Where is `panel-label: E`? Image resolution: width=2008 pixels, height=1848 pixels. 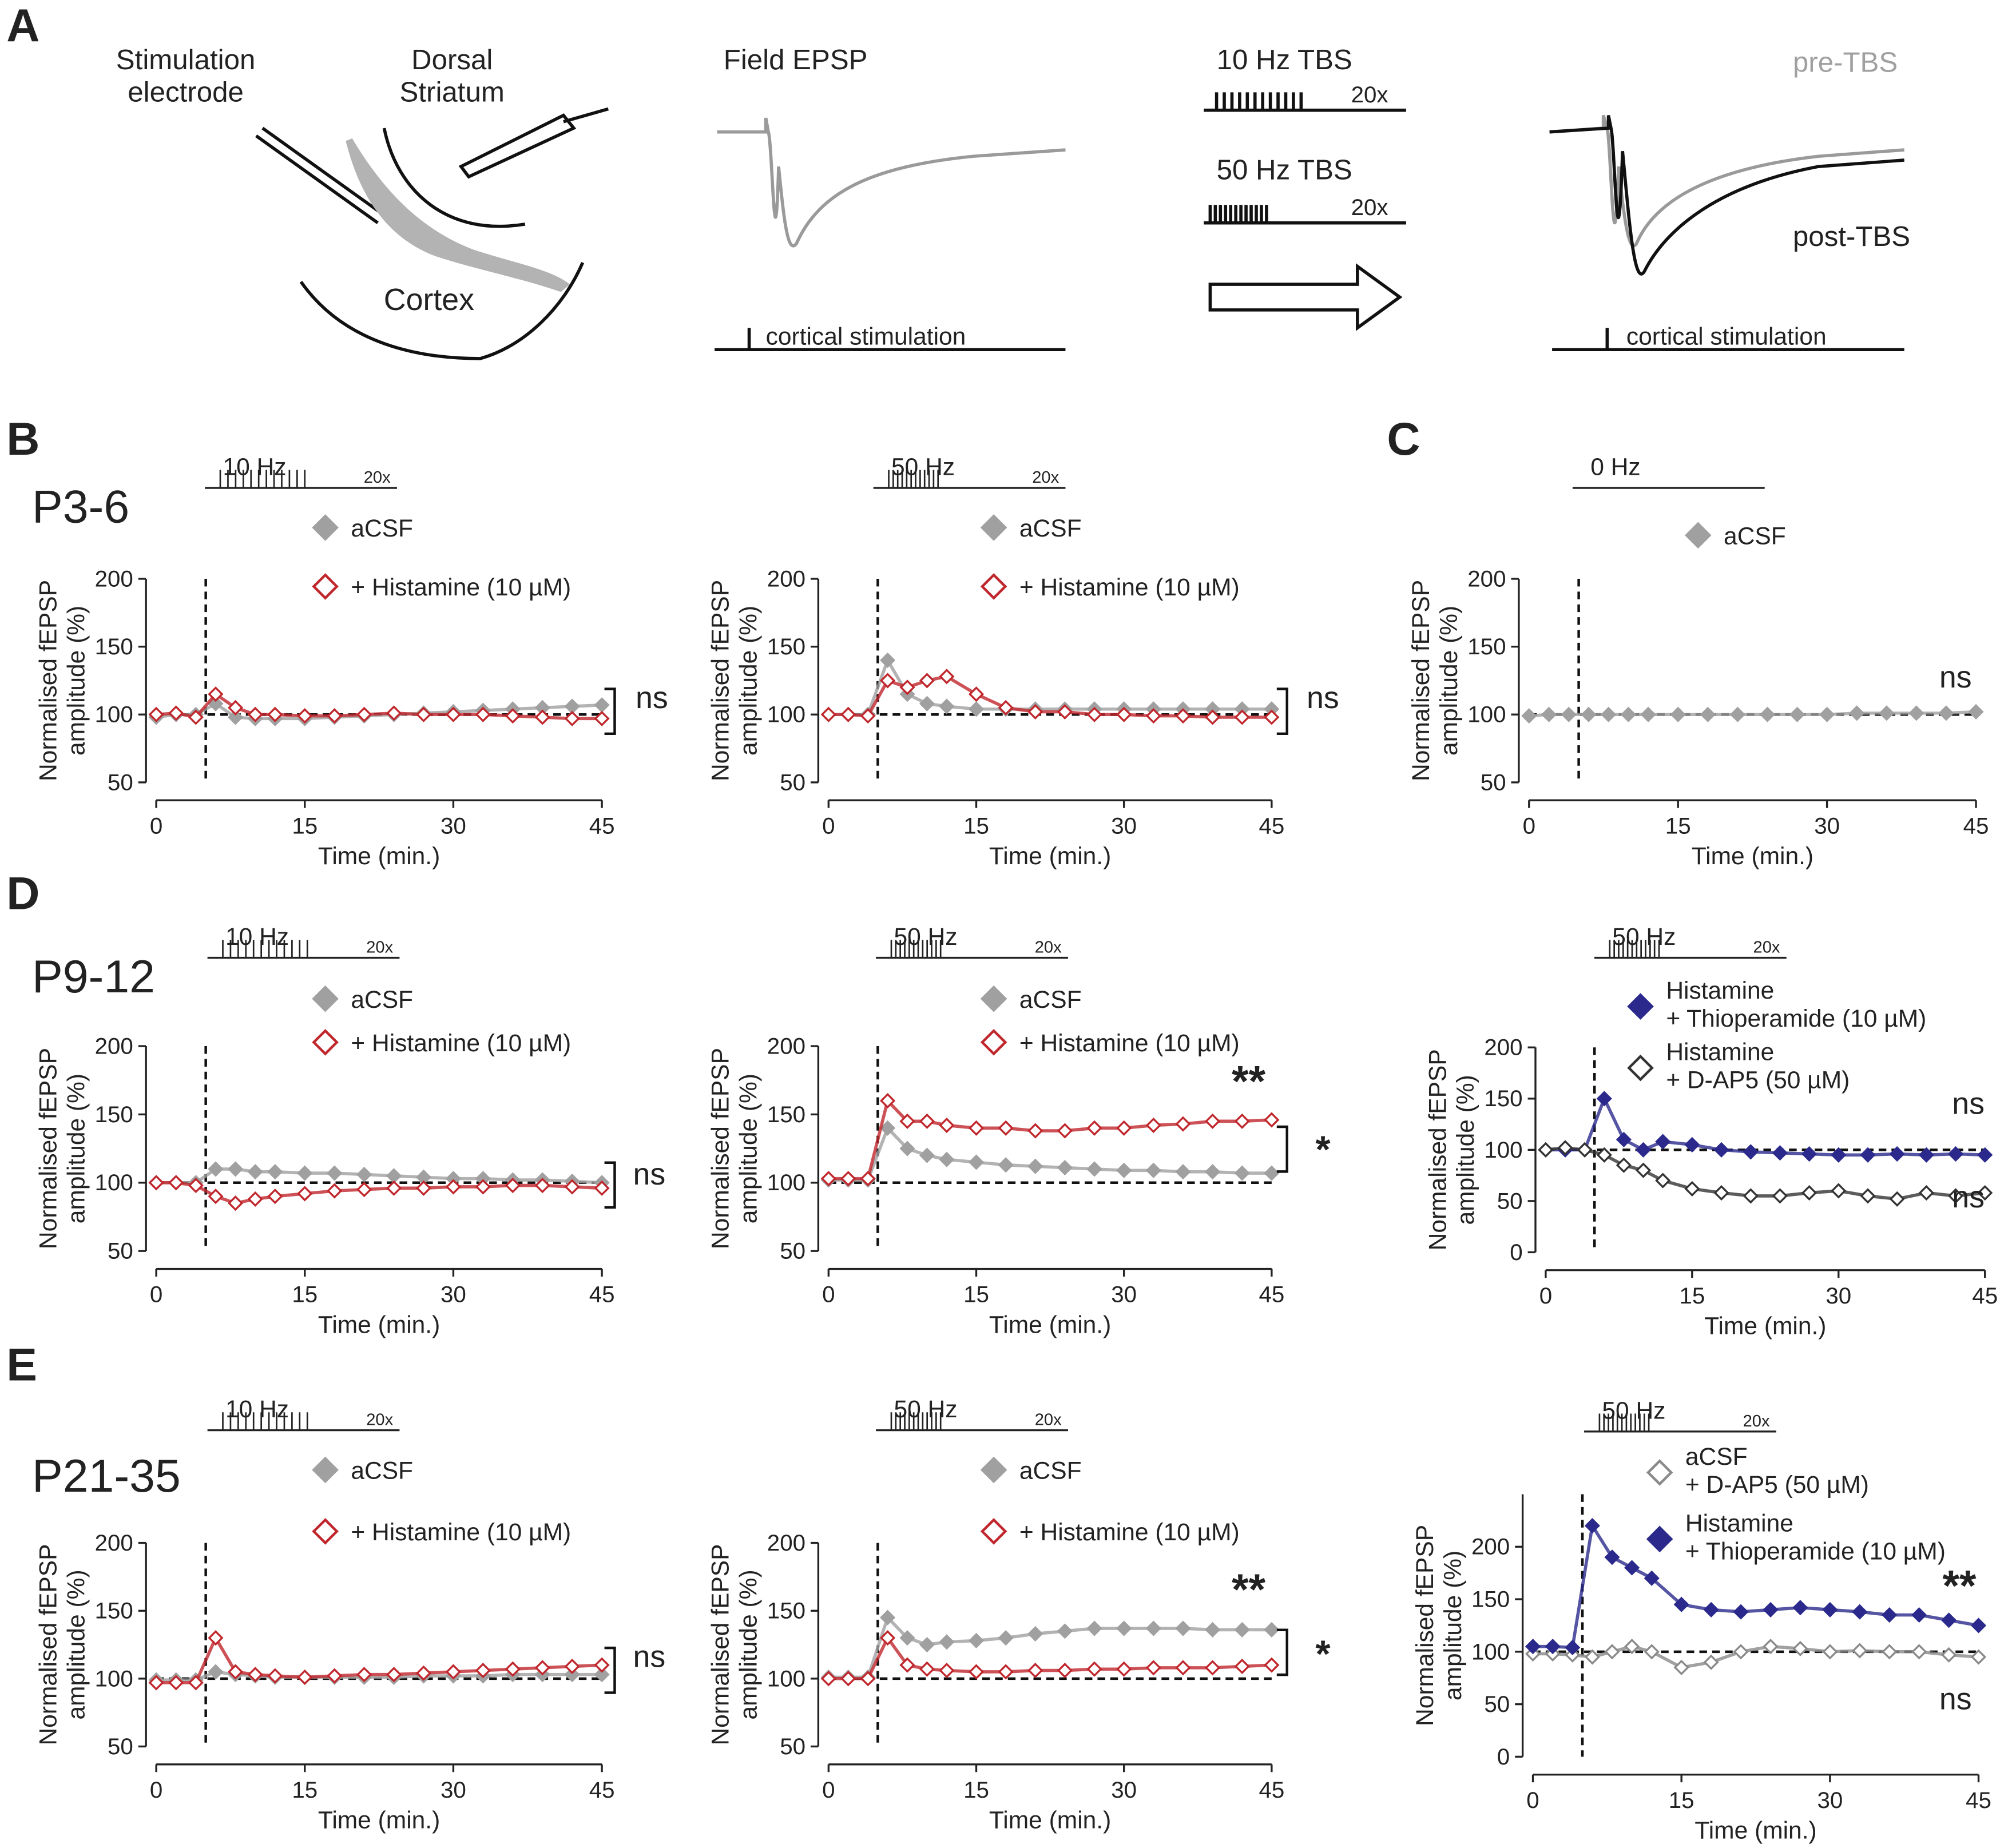 panel-label: E is located at coordinates (22, 1364).